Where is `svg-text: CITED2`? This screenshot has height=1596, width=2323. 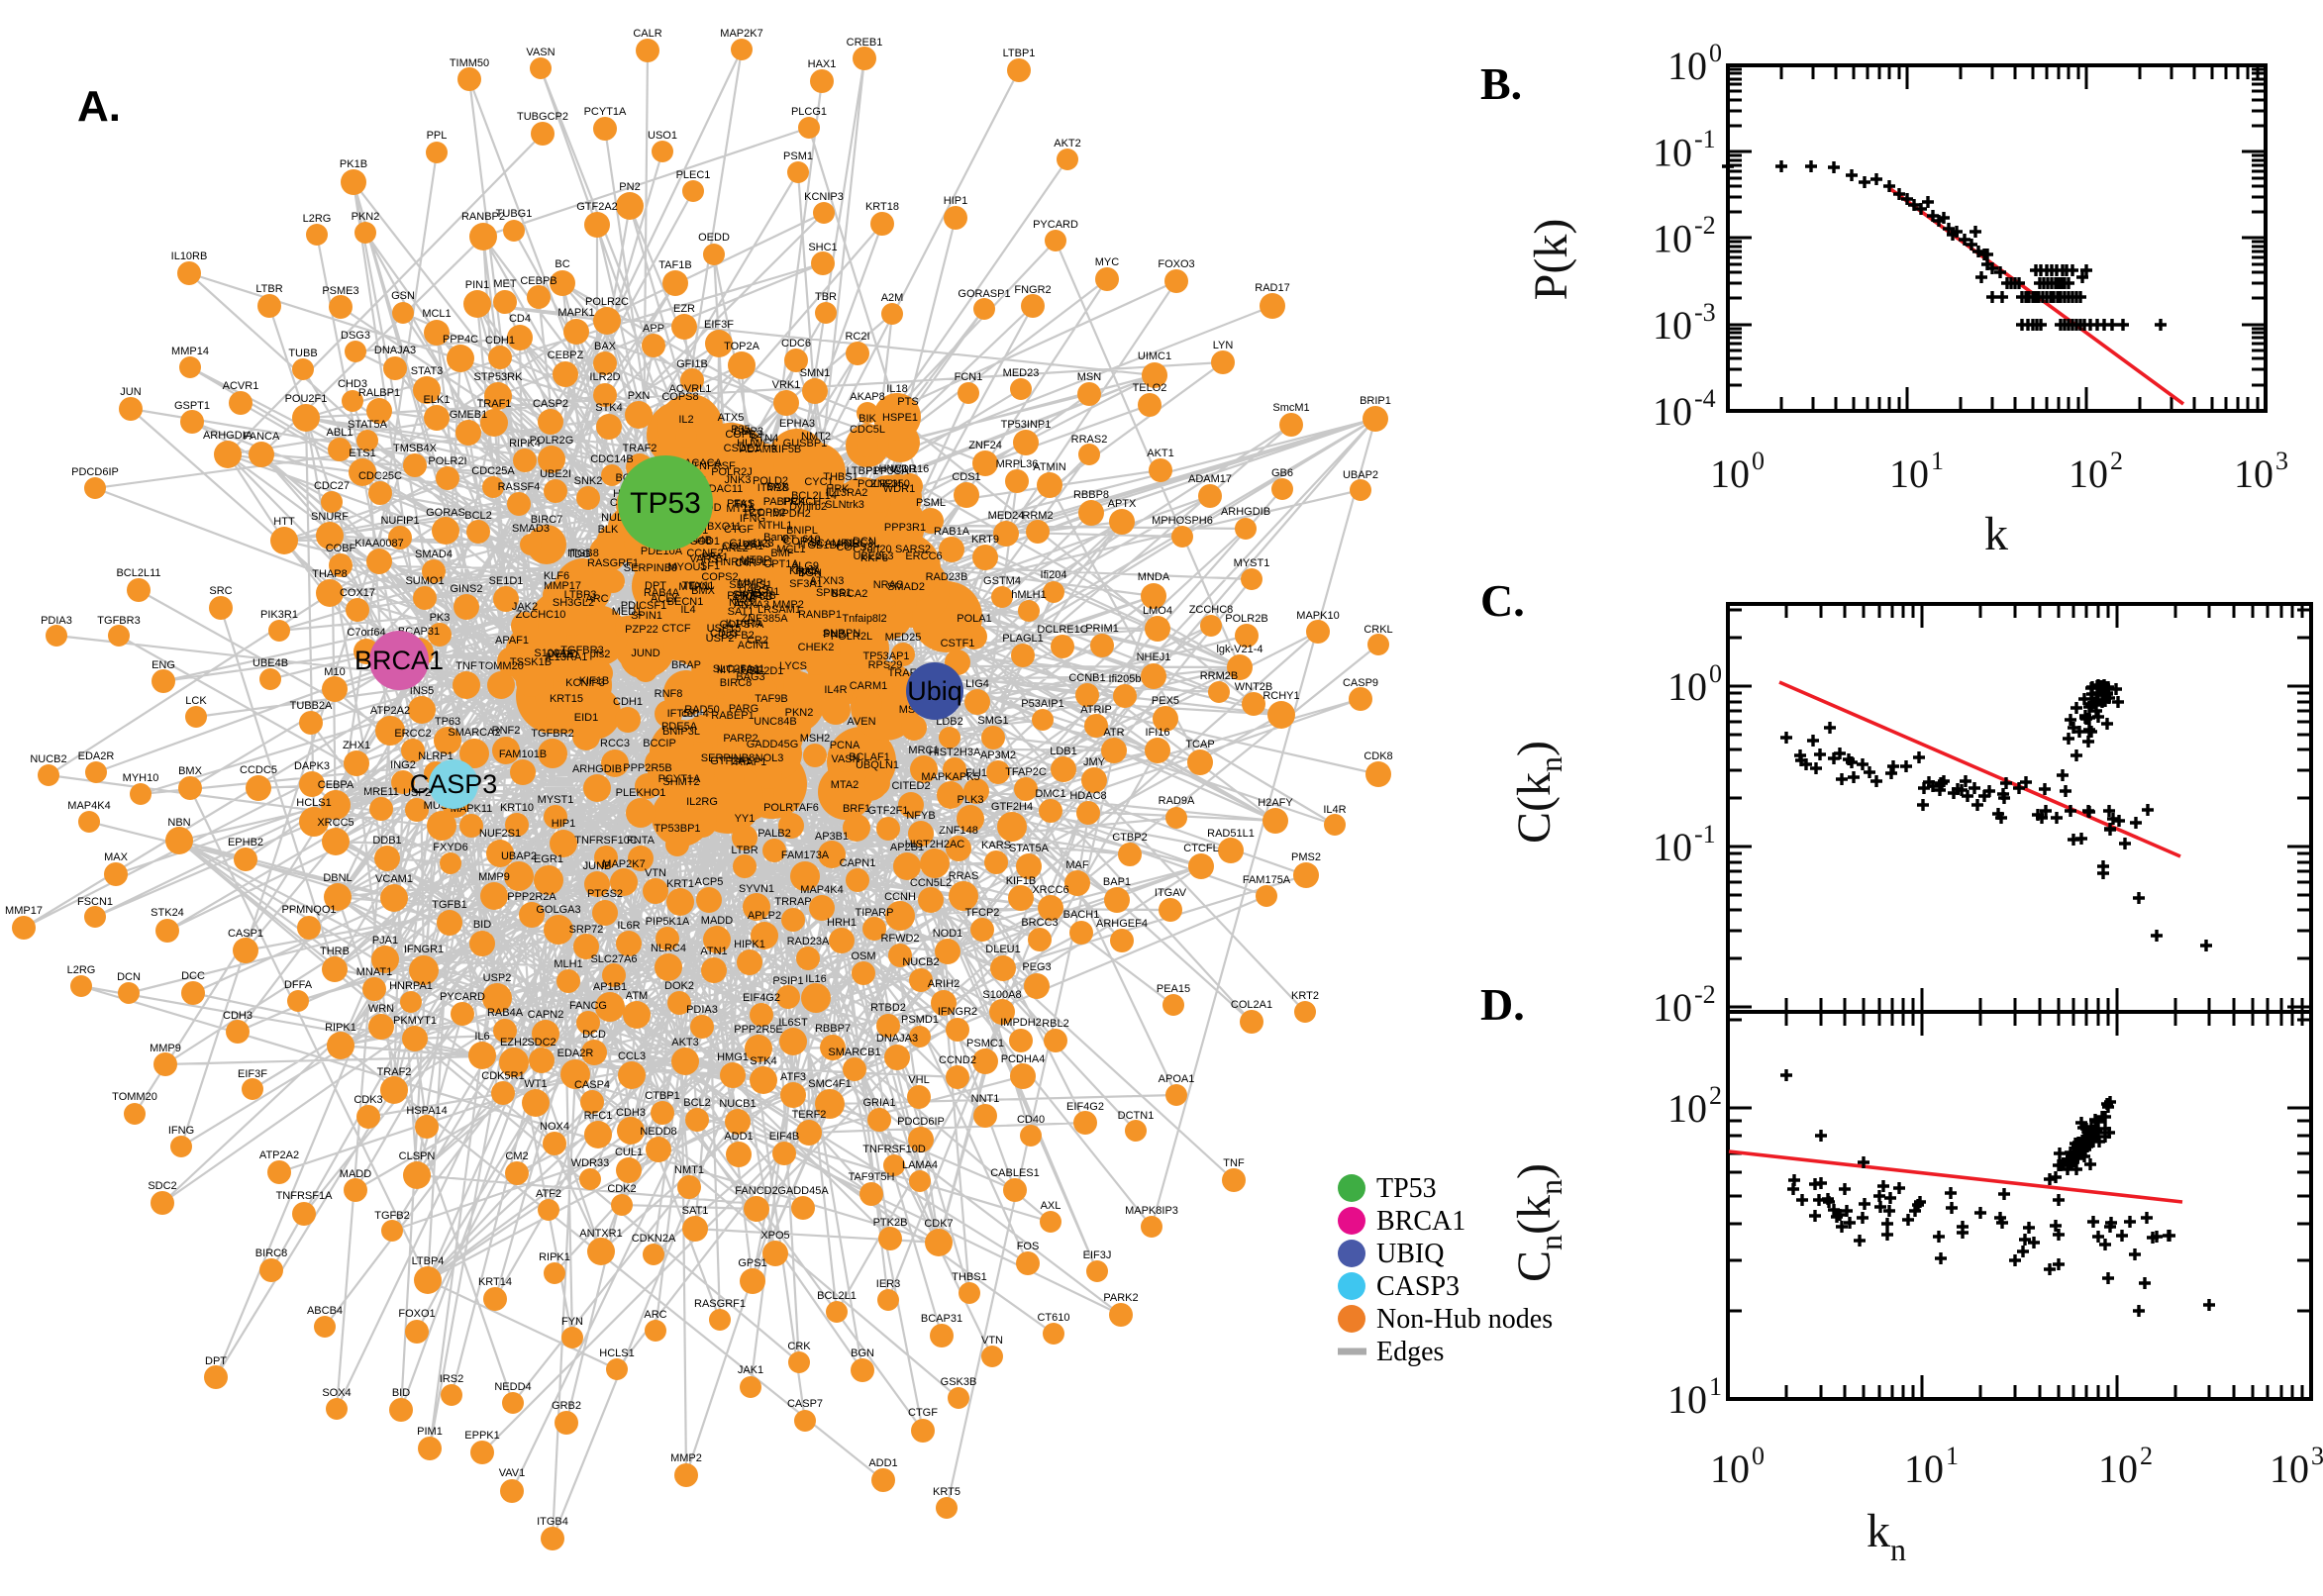 svg-text: CITED2 is located at coordinates (910, 786).